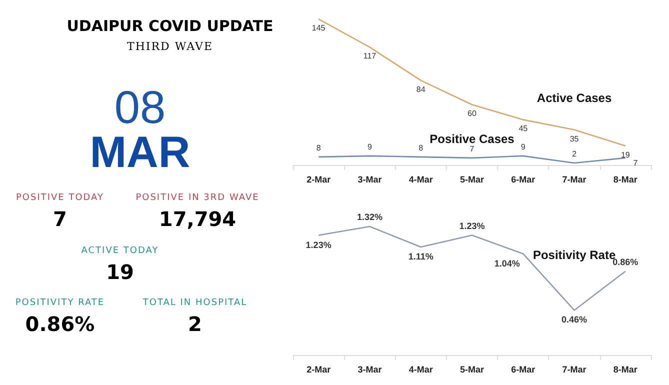  I want to click on data-label: 145, so click(319, 28).